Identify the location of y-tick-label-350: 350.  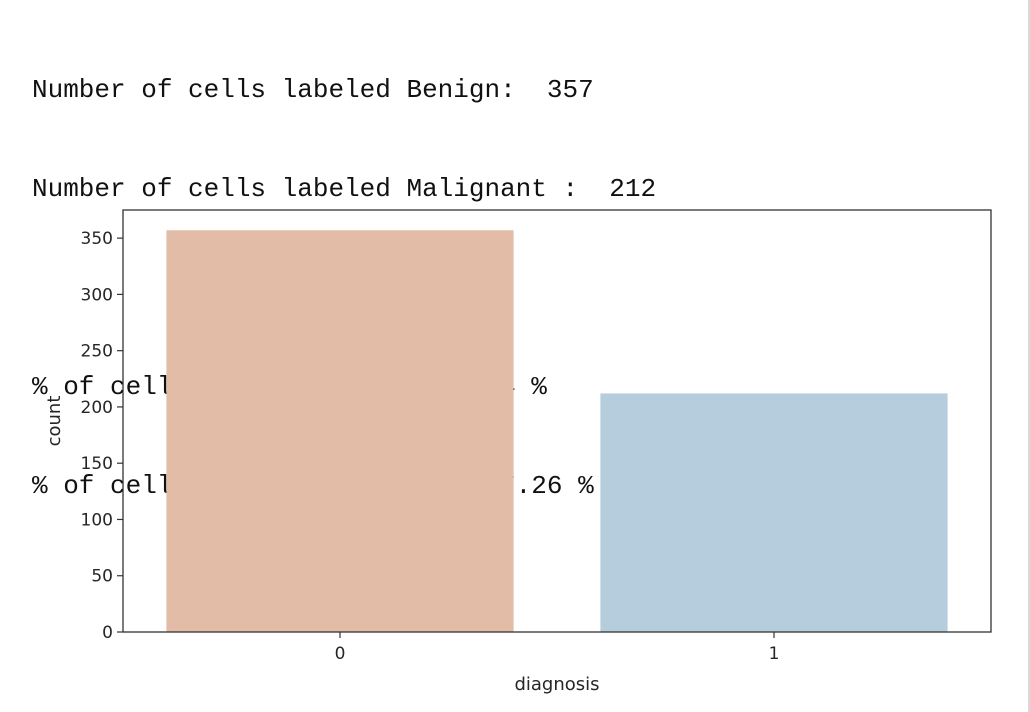
(97, 239).